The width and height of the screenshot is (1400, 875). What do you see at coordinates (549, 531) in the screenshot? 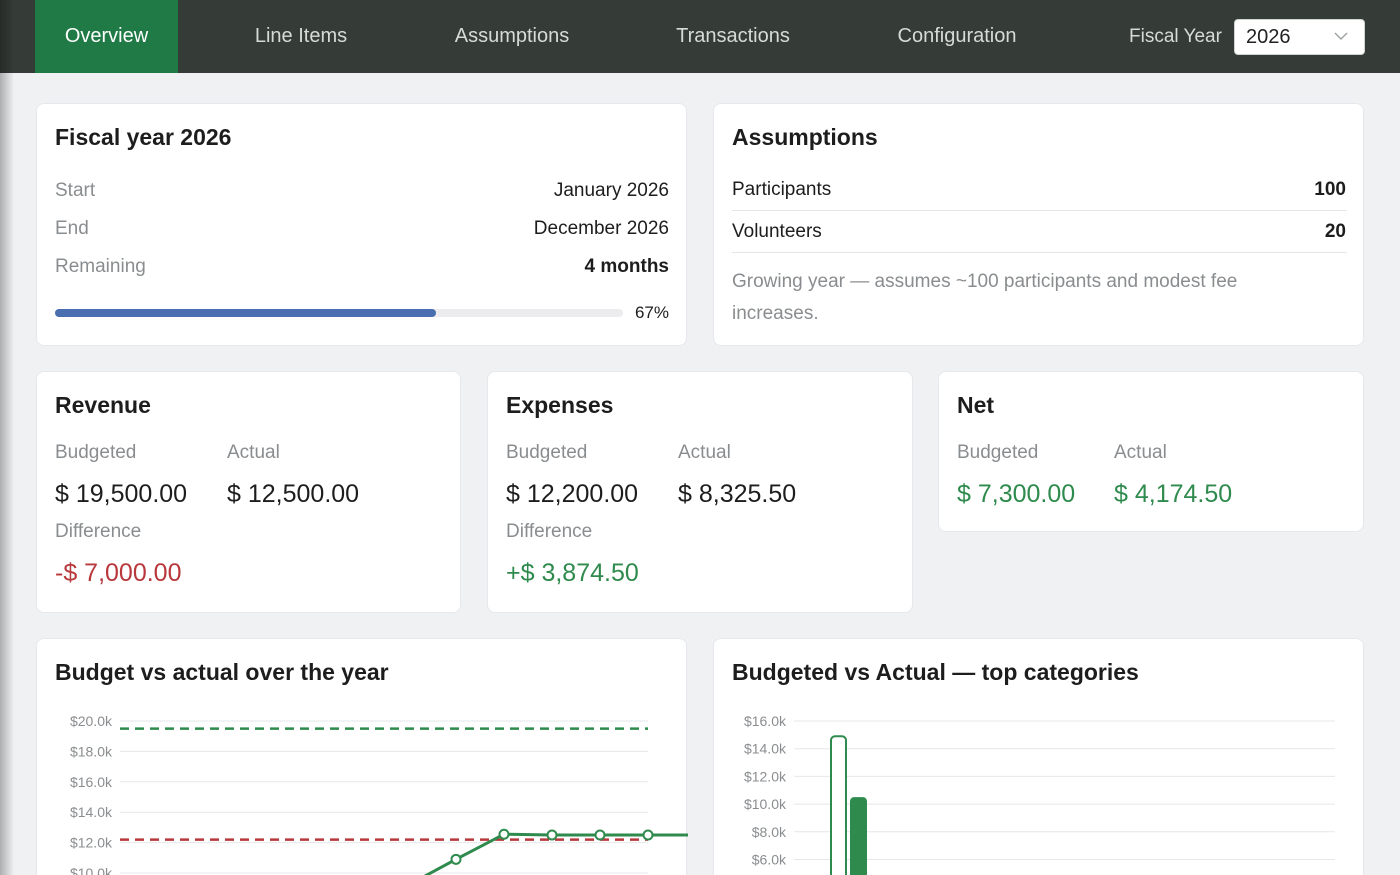
I see `expenses-difference-label: Difference` at bounding box center [549, 531].